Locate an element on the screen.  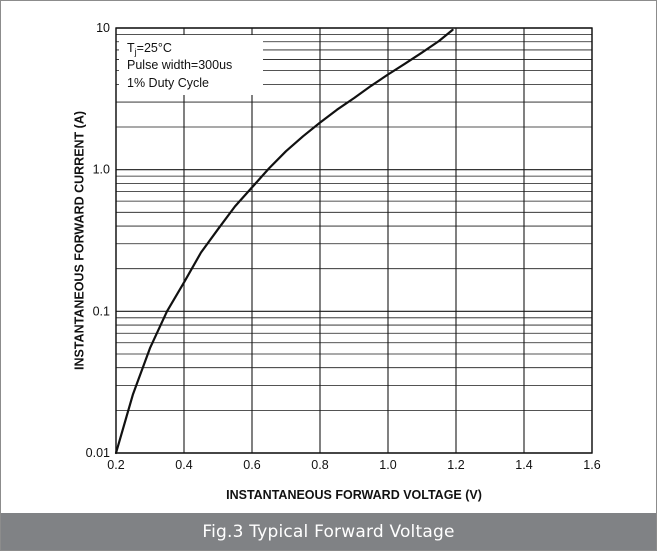
x-tick-label: 1.6 is located at coordinates (591, 465).